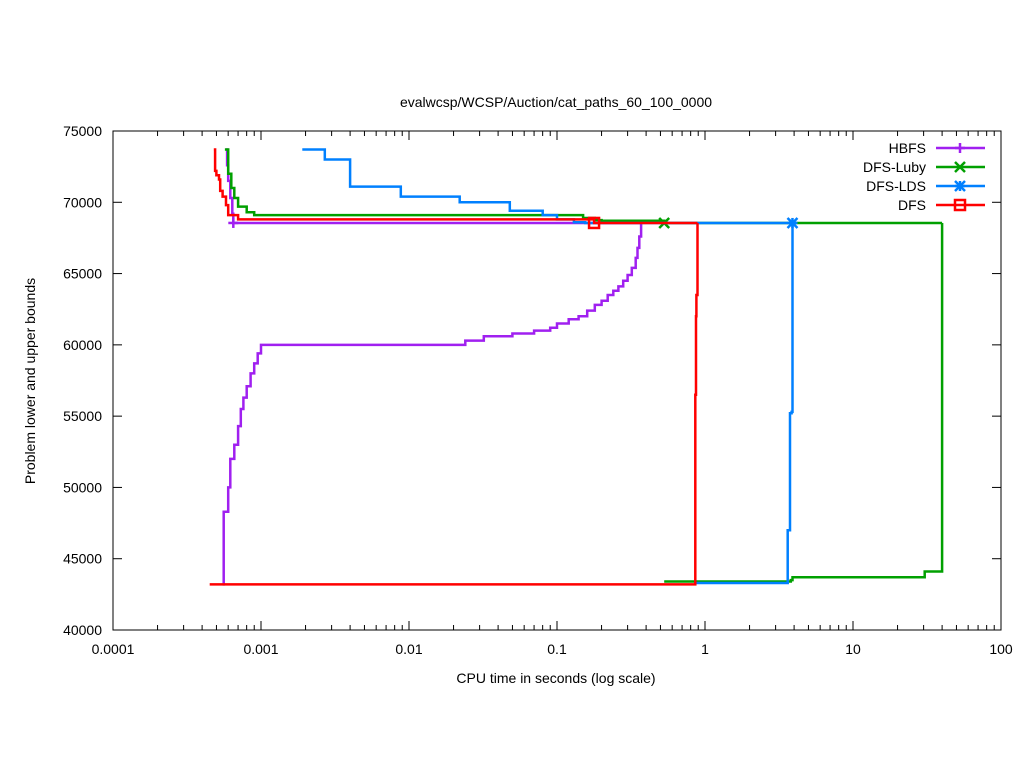  Describe the element at coordinates (82, 487) in the screenshot. I see `y-tick-label: 50000` at that location.